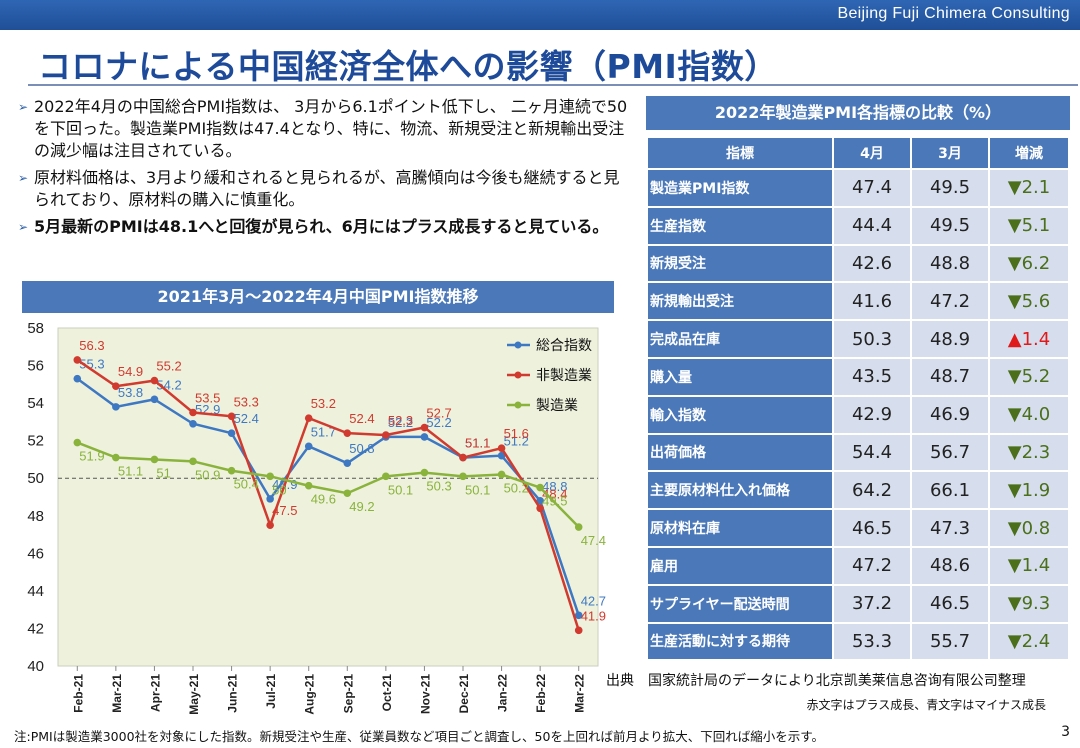 The height and width of the screenshot is (748, 1080). I want to click on data-label: 51.7, so click(323, 431).